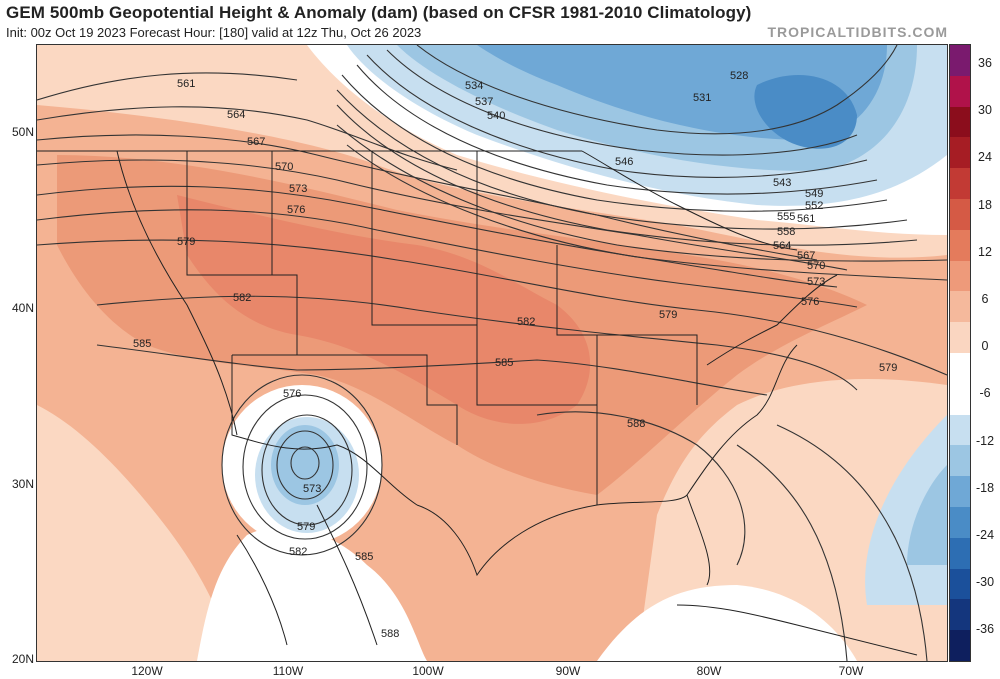  Describe the element at coordinates (985, 63) in the screenshot. I see `colorbar-label: 36` at that location.